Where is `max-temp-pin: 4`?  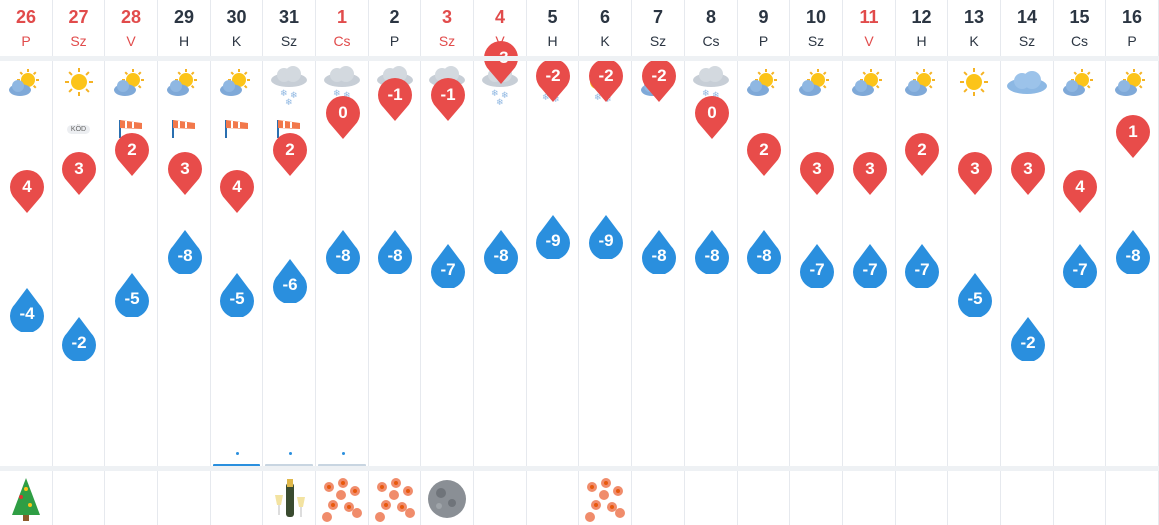
max-temp-pin: 4 is located at coordinates (1080, 191).